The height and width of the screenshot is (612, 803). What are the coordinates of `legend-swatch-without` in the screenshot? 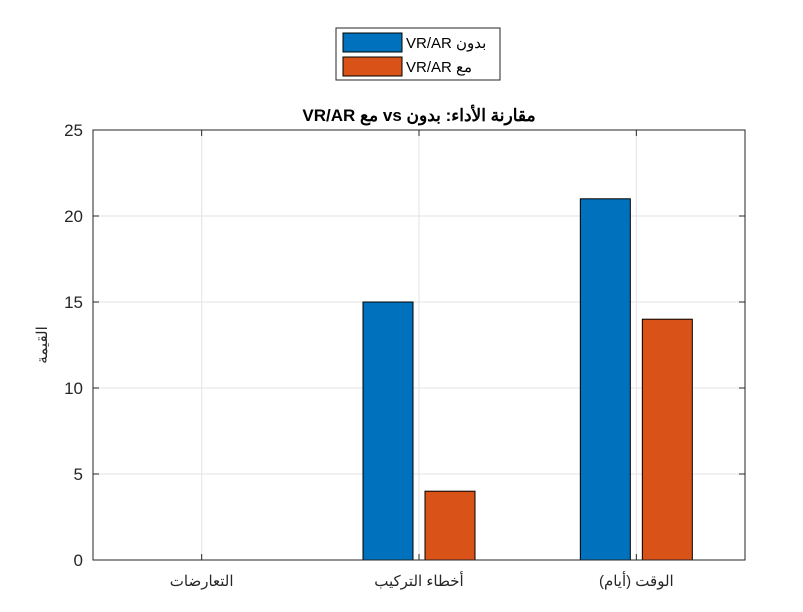 It's located at (372, 42).